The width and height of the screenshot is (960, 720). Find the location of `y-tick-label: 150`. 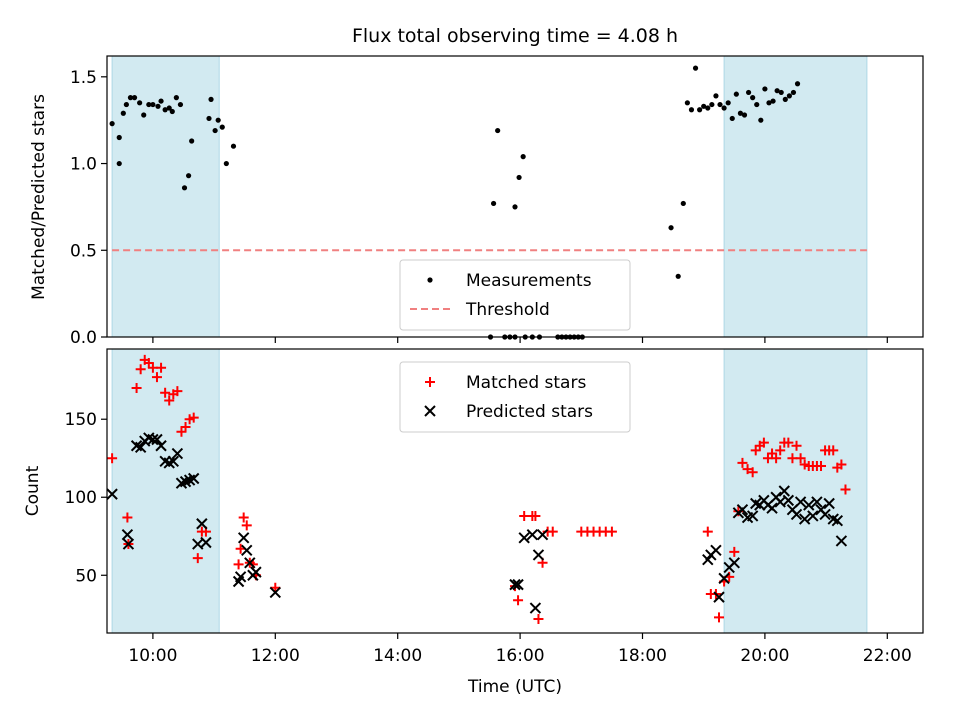

y-tick-label: 150 is located at coordinates (81, 420).